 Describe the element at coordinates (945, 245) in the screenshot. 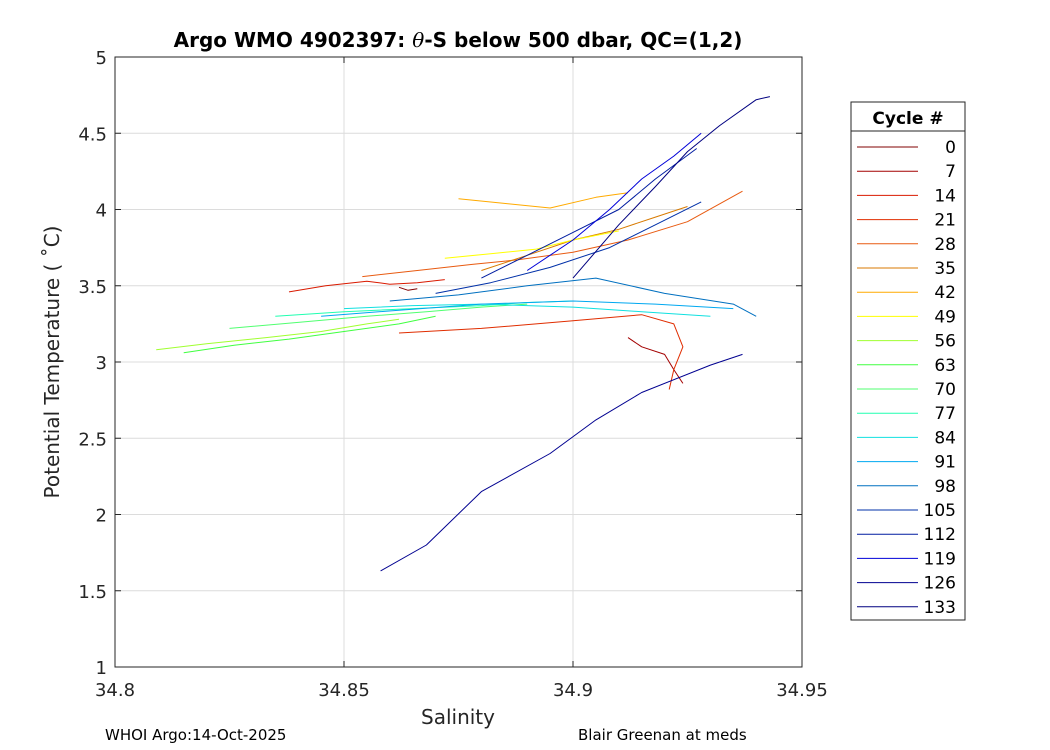

I see `legend-entry-label: 28` at that location.